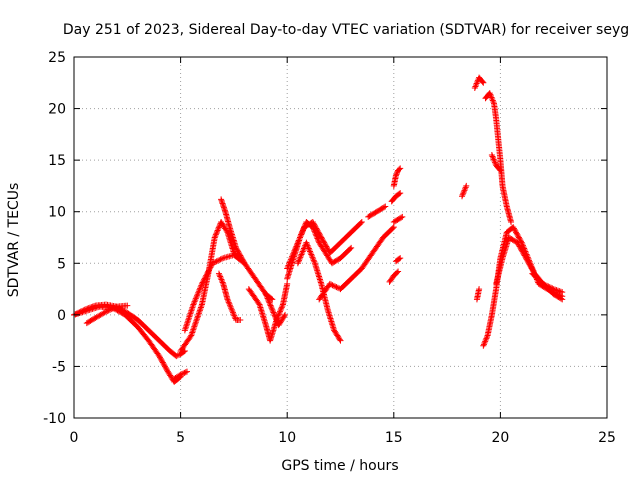  Describe the element at coordinates (57, 110) in the screenshot. I see `y-tick-label: 20` at that location.